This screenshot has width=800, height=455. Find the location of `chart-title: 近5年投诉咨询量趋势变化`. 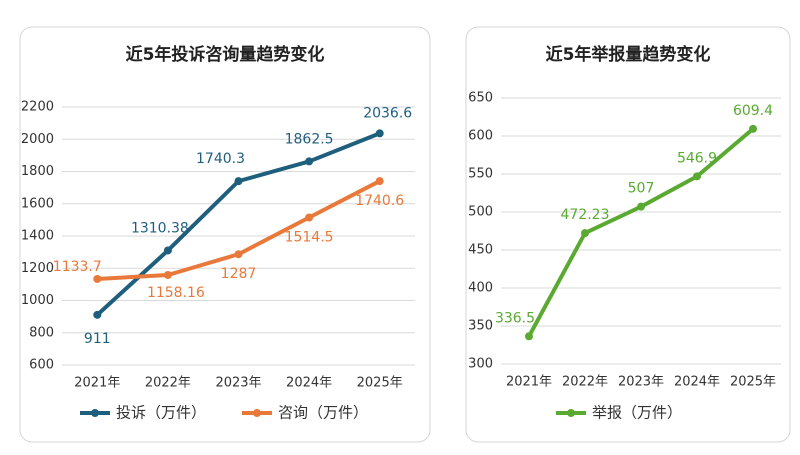

chart-title: 近5年投诉咨询量趋势变化 is located at coordinates (225, 54).